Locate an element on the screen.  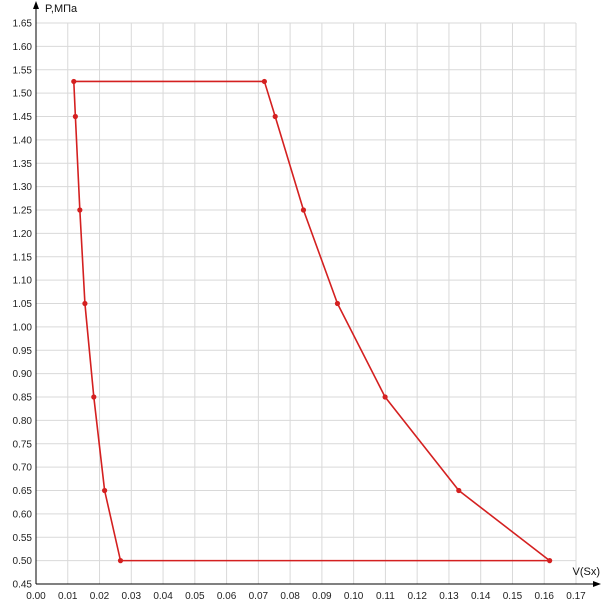
y-tick-label: 0.90 is located at coordinates (23, 374).